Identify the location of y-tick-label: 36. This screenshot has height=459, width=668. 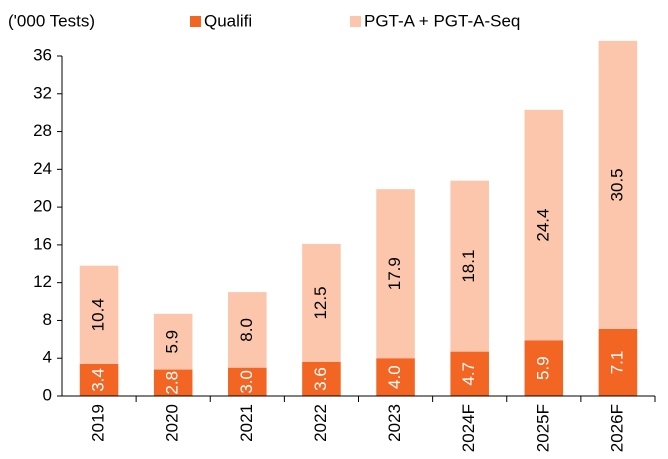
(42, 54).